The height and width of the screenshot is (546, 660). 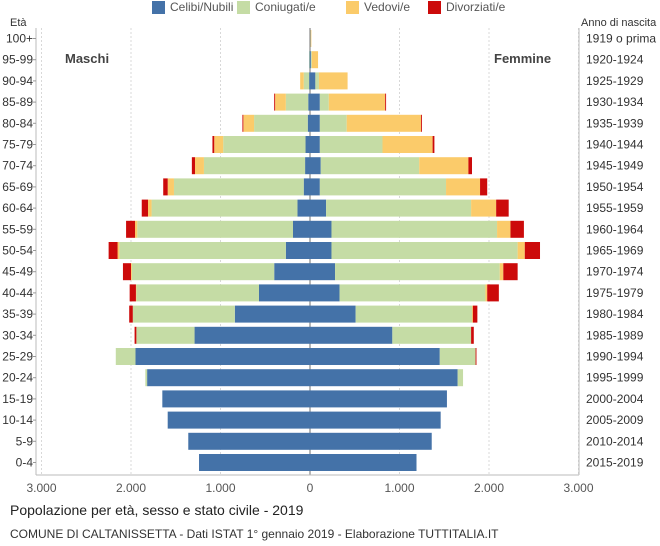 I want to click on legend-item-coniugati: Coniugati/e, so click(x=276, y=7).